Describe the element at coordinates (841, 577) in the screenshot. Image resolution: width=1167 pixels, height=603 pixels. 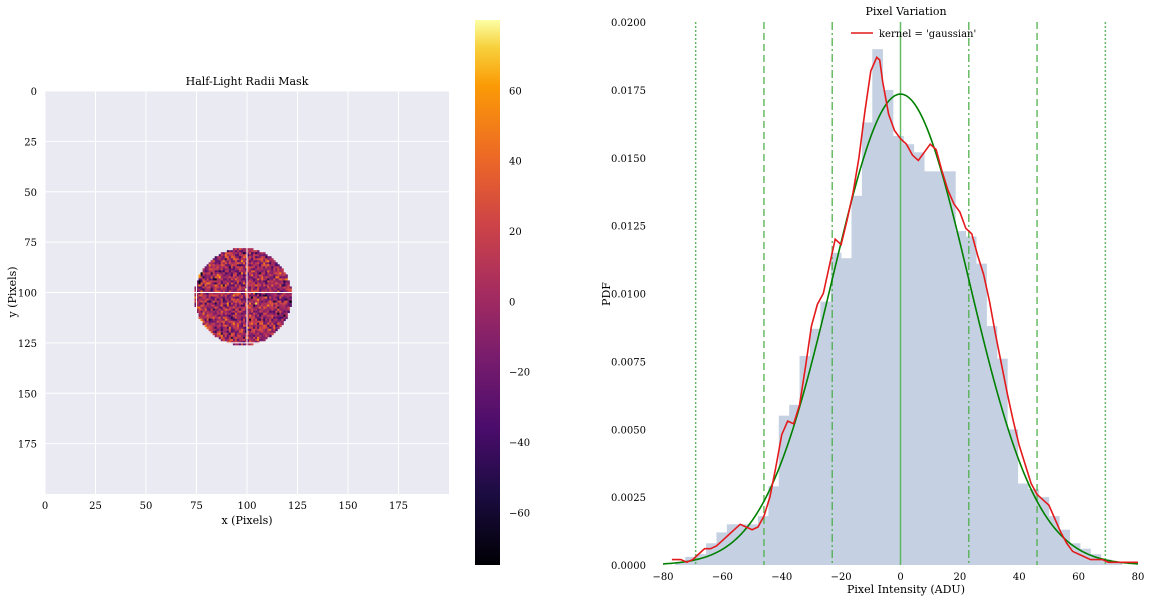
I see `histogram-x-tick-label: −20` at that location.